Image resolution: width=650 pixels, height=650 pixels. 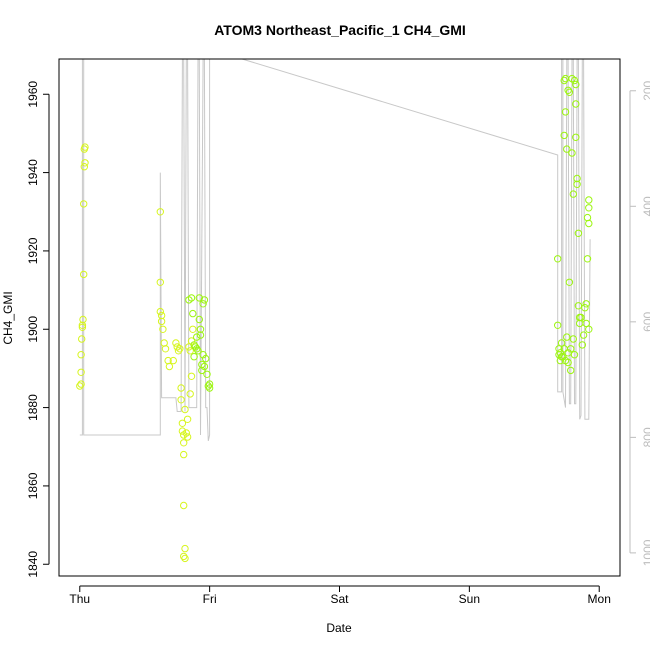 I want to click on y-tick-label: 1880, so click(x=33, y=407).